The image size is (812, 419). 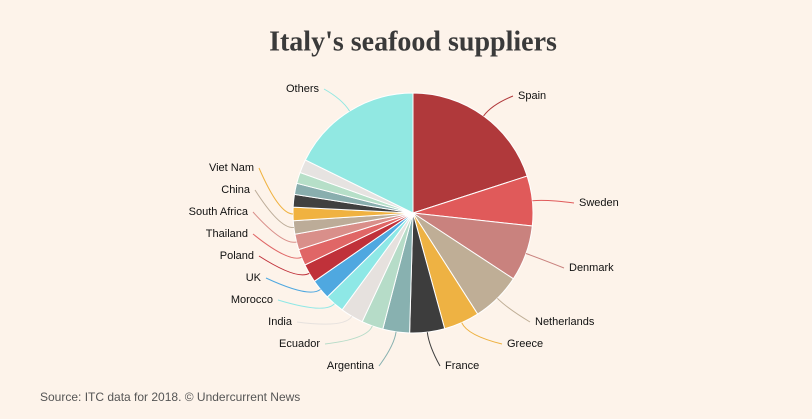 What do you see at coordinates (236, 190) in the screenshot?
I see `slice-label: China` at bounding box center [236, 190].